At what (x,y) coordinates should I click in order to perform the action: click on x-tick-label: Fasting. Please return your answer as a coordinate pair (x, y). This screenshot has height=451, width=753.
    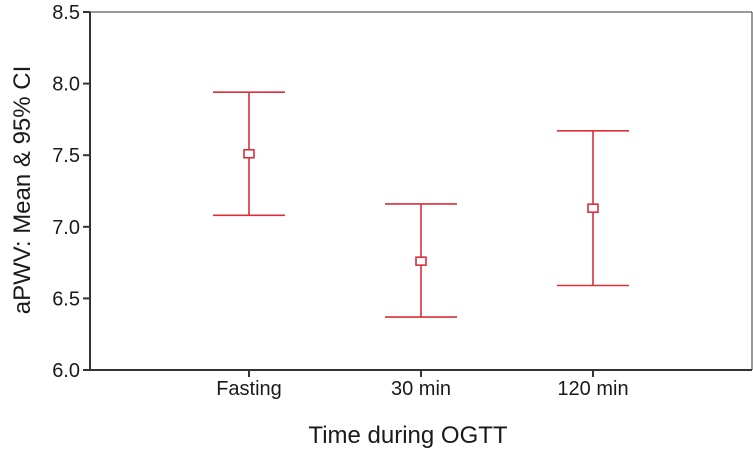
    Looking at the image, I should click on (249, 389).